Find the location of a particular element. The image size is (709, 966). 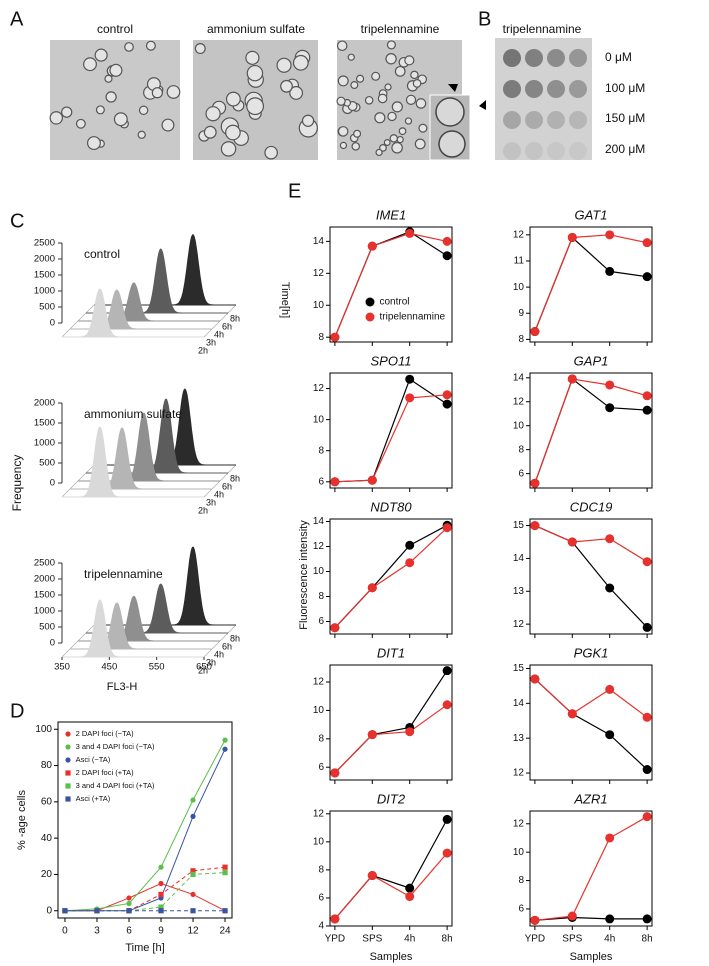

y-tick-label: 500 is located at coordinates (47, 307).